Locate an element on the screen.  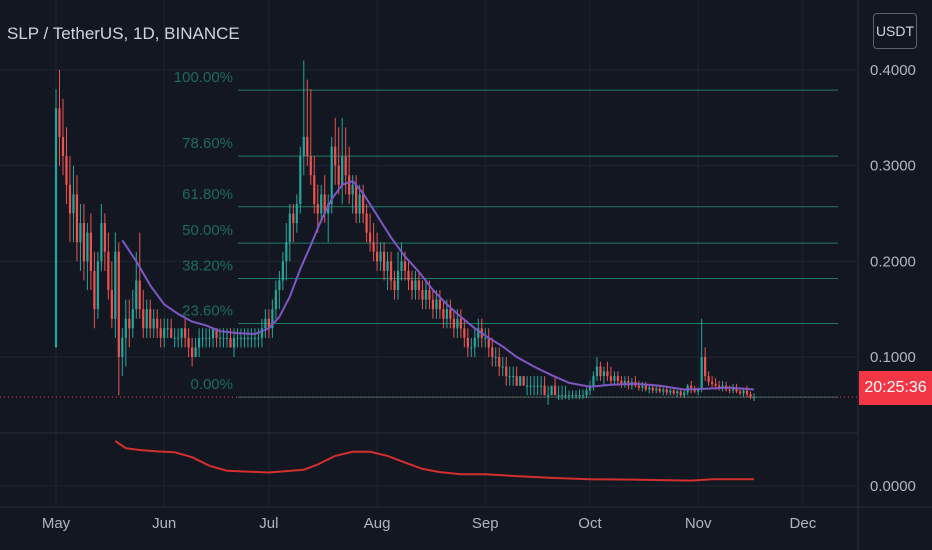
time-tick-label: Aug is located at coordinates (377, 523).